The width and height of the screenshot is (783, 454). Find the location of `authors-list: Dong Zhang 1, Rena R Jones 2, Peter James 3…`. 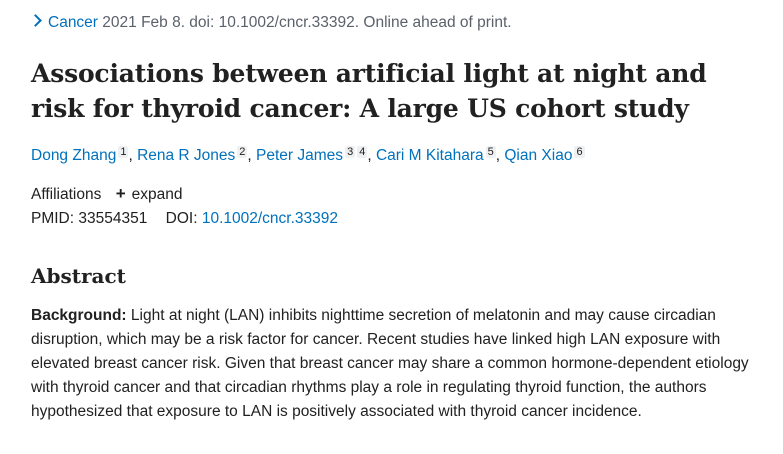

authors-list: Dong Zhang 1, Rena R Jones 2, Peter James 3… is located at coordinates (308, 155).